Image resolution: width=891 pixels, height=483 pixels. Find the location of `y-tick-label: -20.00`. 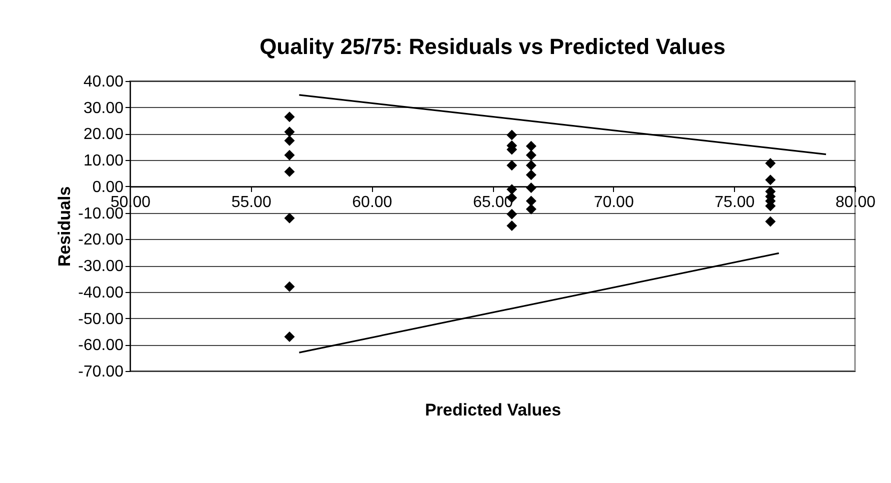

y-tick-label: -20.00 is located at coordinates (101, 240).